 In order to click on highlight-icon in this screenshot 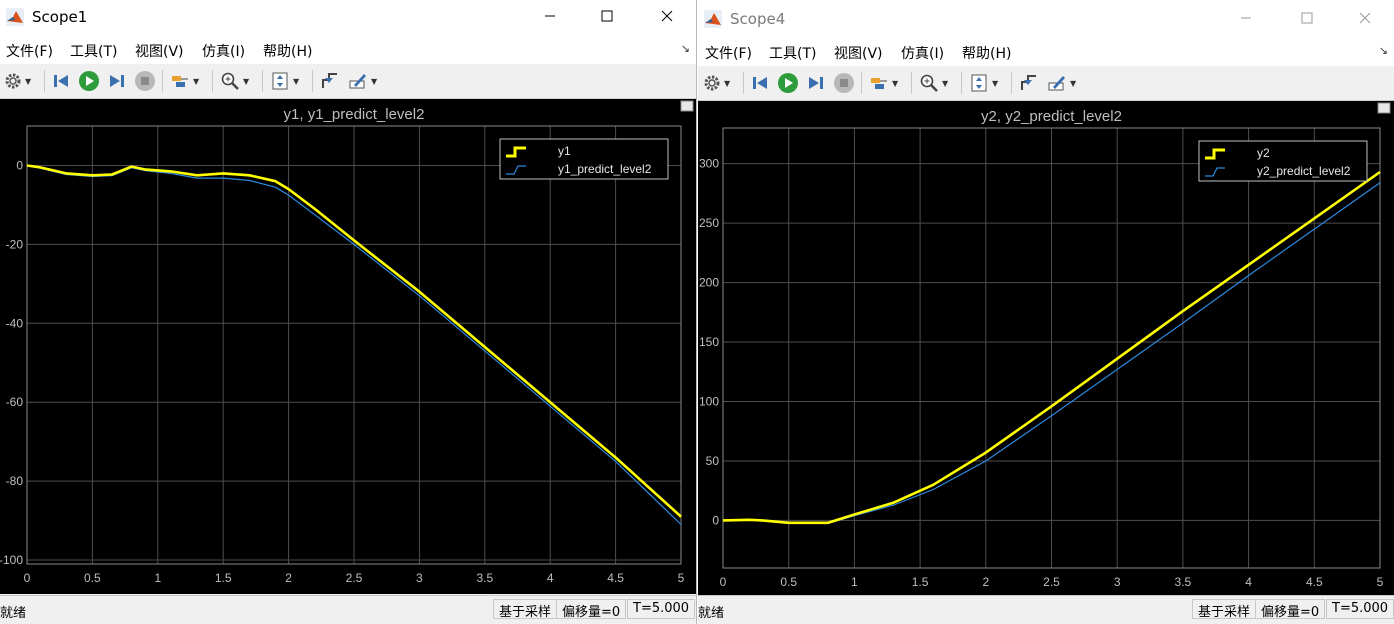, I will do `click(1056, 83)`.